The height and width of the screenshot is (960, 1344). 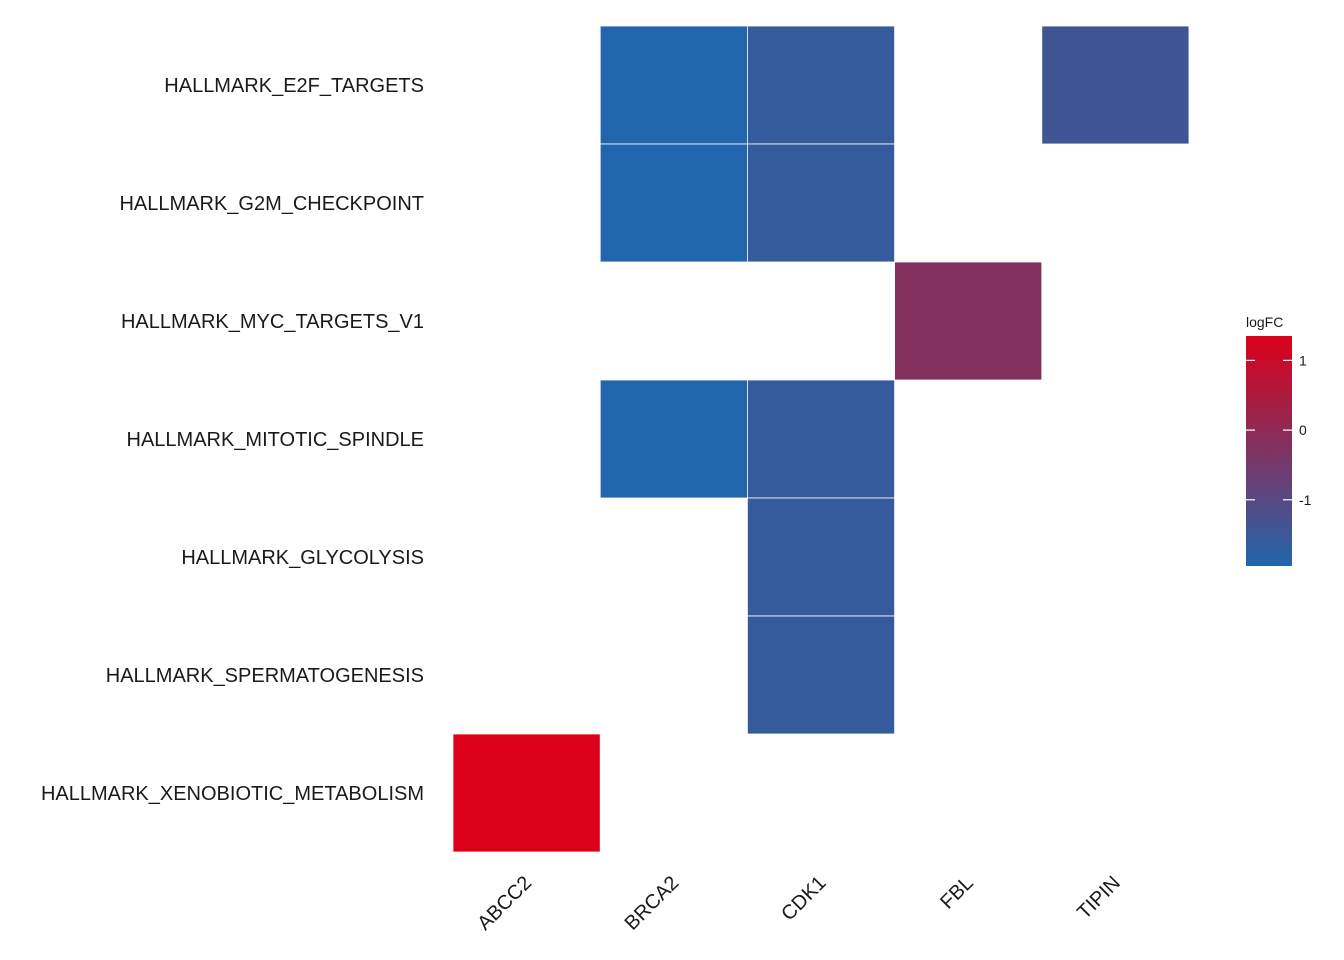 What do you see at coordinates (673, 439) in the screenshot?
I see `heatmap-cell-hallmark-mitotic-spindle-brca2` at bounding box center [673, 439].